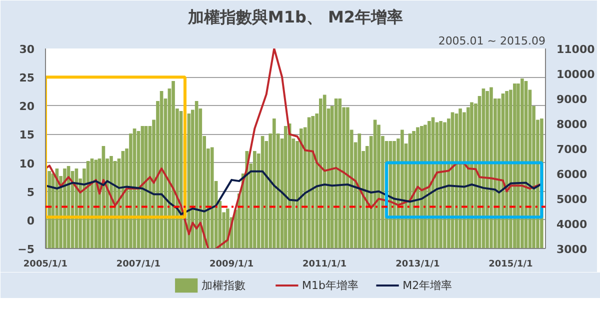 Image resolution: width=600 pixels, height=328 pixels. Describe the element at coordinates (294, 193) in the screenshot. I see `line-series` at that location.